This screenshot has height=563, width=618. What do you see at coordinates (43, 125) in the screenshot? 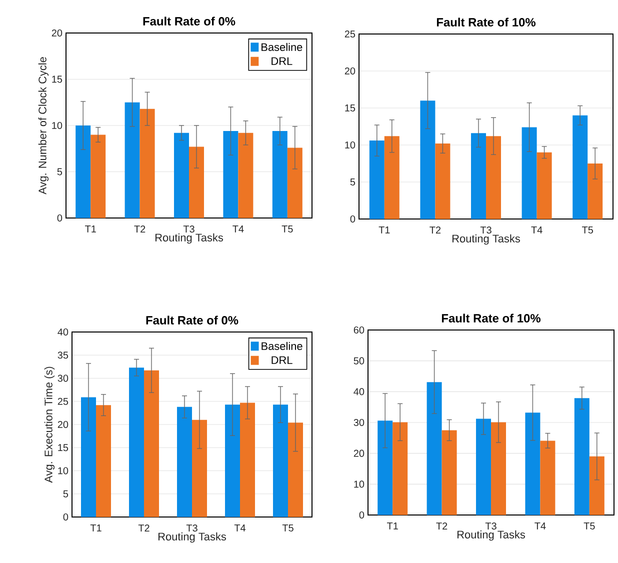
I see `y-axis-title: Avg. Number of Clock Cycle` at bounding box center [43, 125].